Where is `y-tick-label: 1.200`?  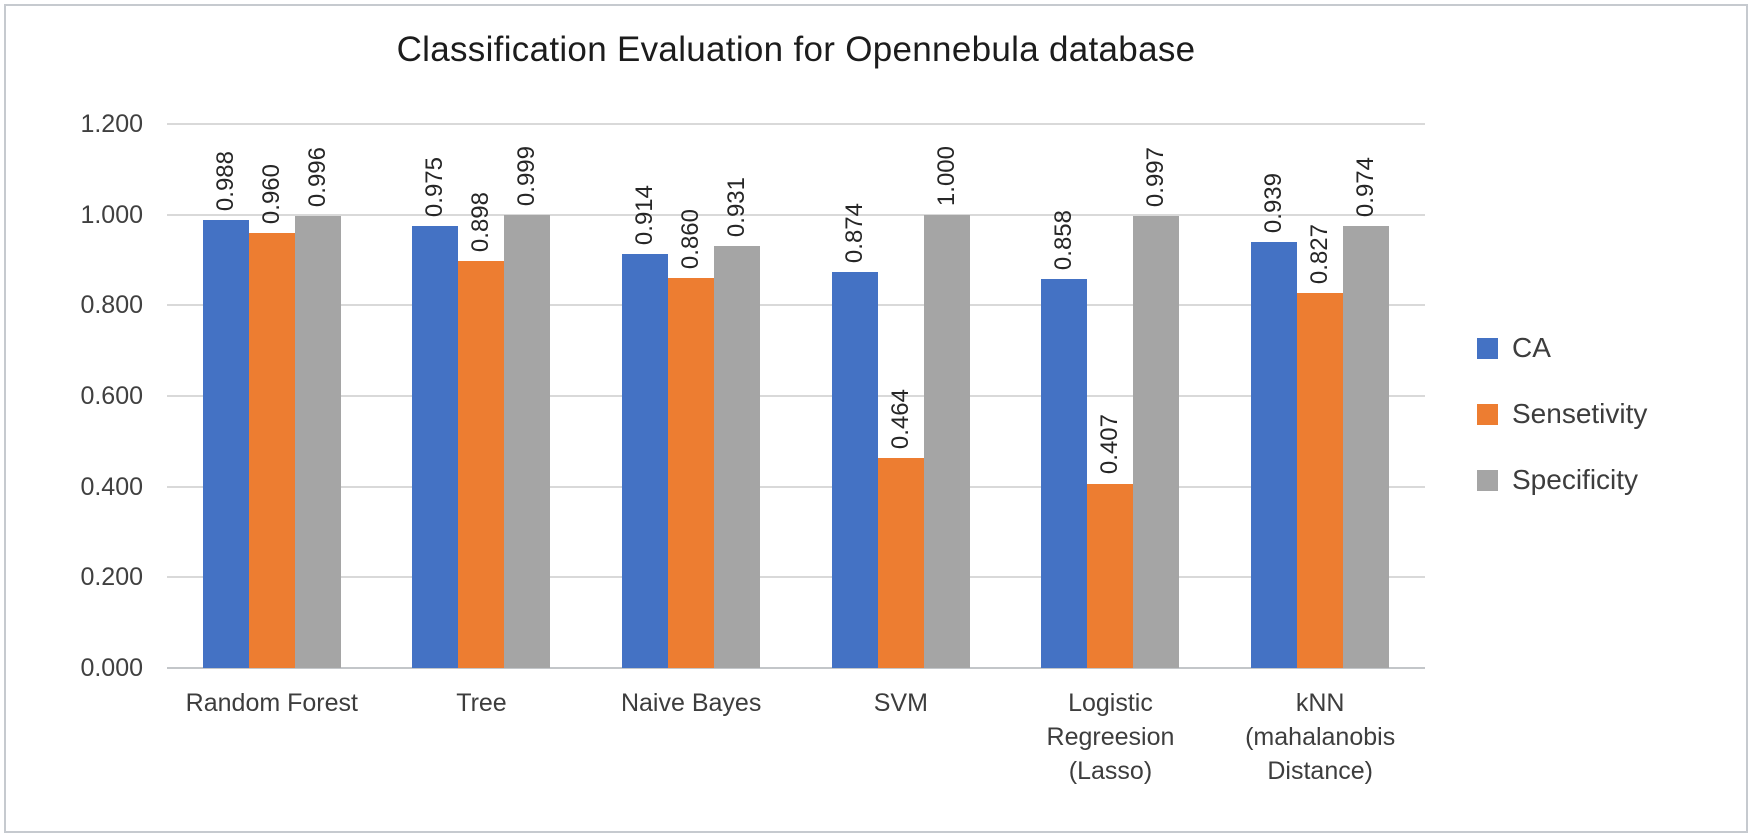 y-tick-label: 1.200 is located at coordinates (111, 124).